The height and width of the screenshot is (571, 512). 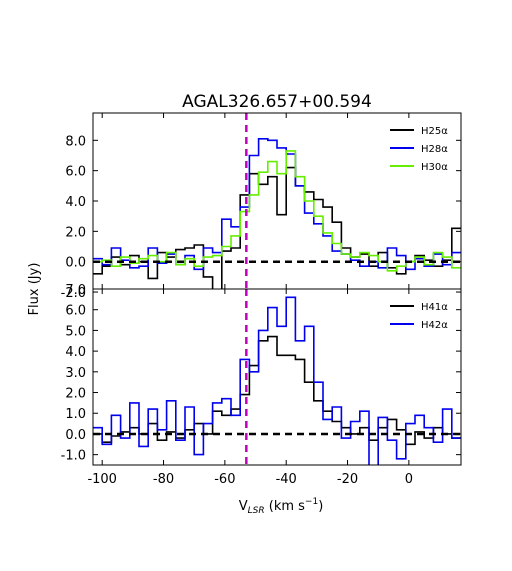 What do you see at coordinates (434, 325) in the screenshot?
I see `legend-label: H42α` at bounding box center [434, 325].